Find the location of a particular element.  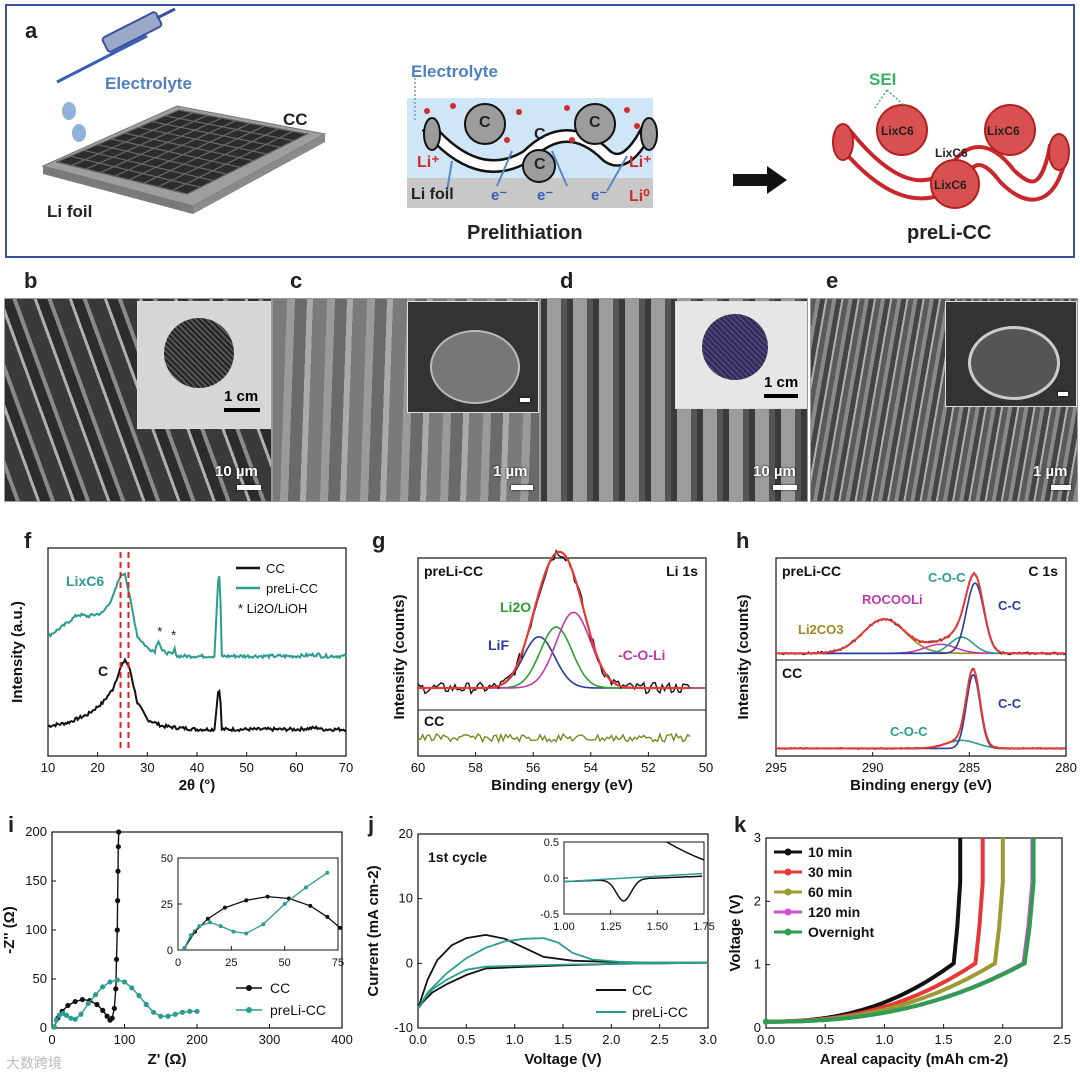

lixc6-label-4: LixC6 is located at coordinates (950, 185).